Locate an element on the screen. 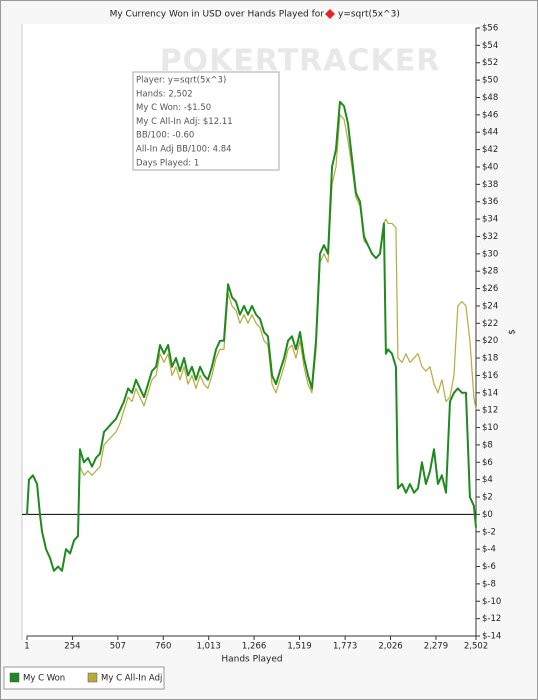  y-tick-label: $50 is located at coordinates (490, 81).